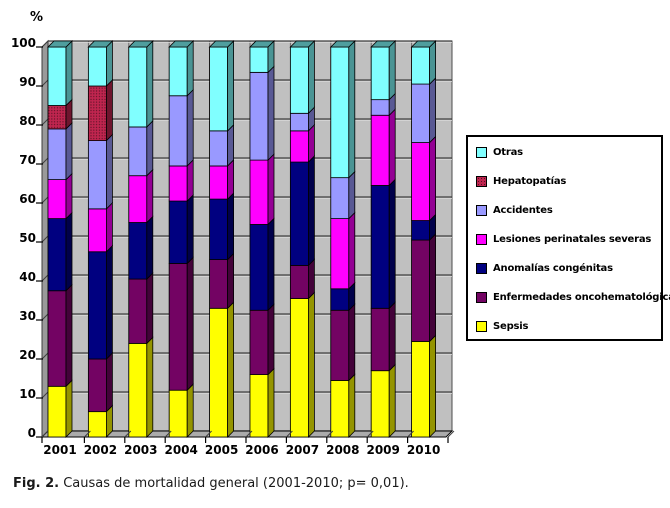 This screenshot has height=508, width=670. I want to click on legend-item: Lesiones perinatales severas, so click(567, 239).